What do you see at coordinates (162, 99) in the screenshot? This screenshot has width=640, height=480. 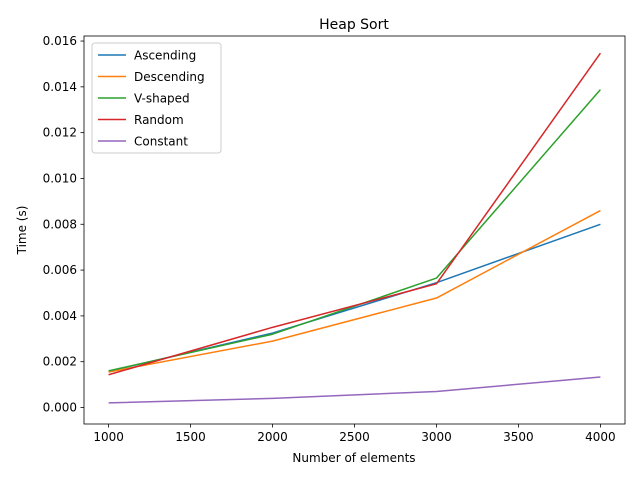 I see `legend-label-v-shaped: V-shaped` at bounding box center [162, 99].